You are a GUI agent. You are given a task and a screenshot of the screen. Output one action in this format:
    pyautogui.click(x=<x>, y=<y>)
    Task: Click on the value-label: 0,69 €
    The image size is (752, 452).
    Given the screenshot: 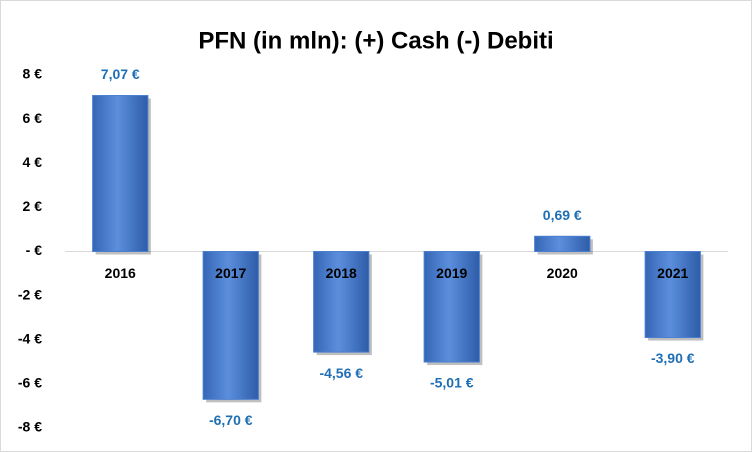 What is the action you would take?
    pyautogui.click(x=562, y=215)
    